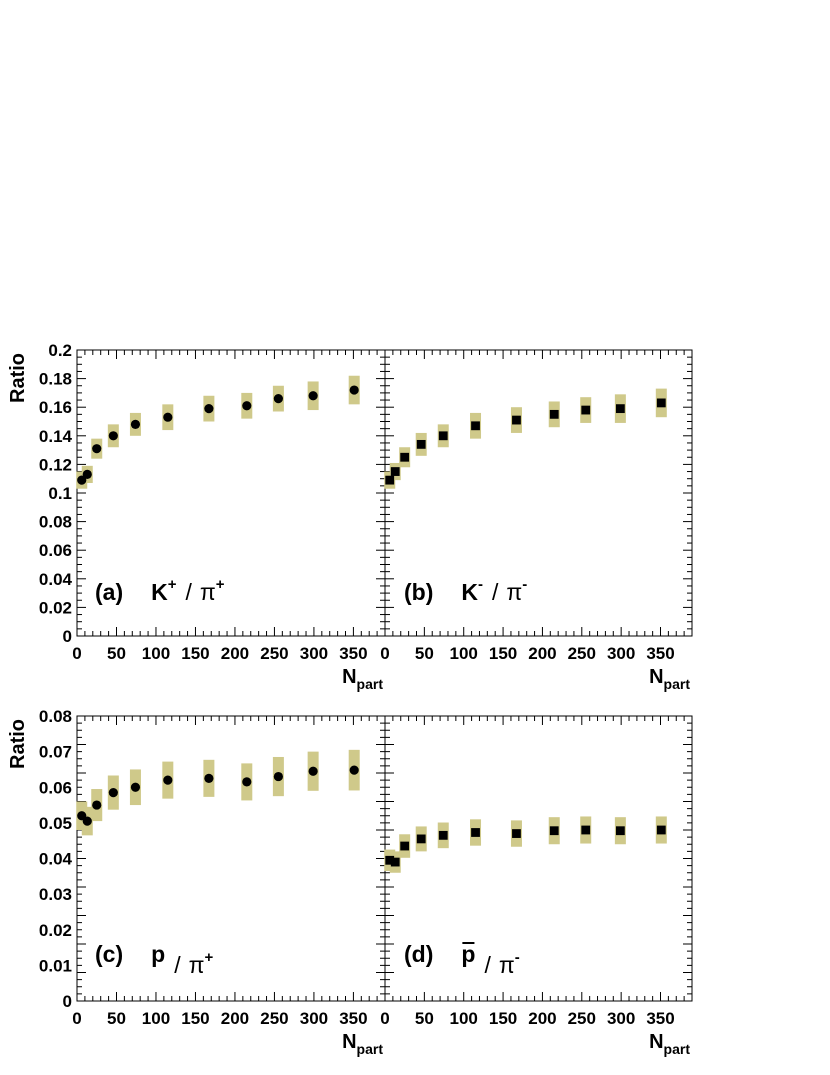  I want to click on y-tick-label: 0, so click(67, 636).